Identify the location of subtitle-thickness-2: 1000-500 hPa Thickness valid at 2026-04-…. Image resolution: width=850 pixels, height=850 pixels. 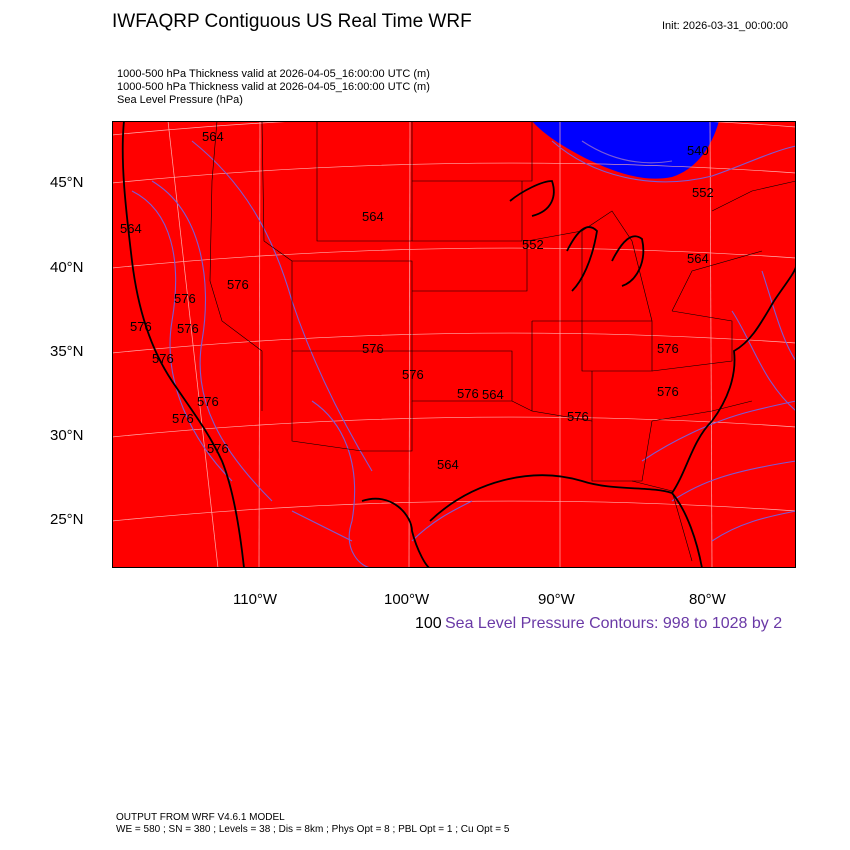
(273, 87).